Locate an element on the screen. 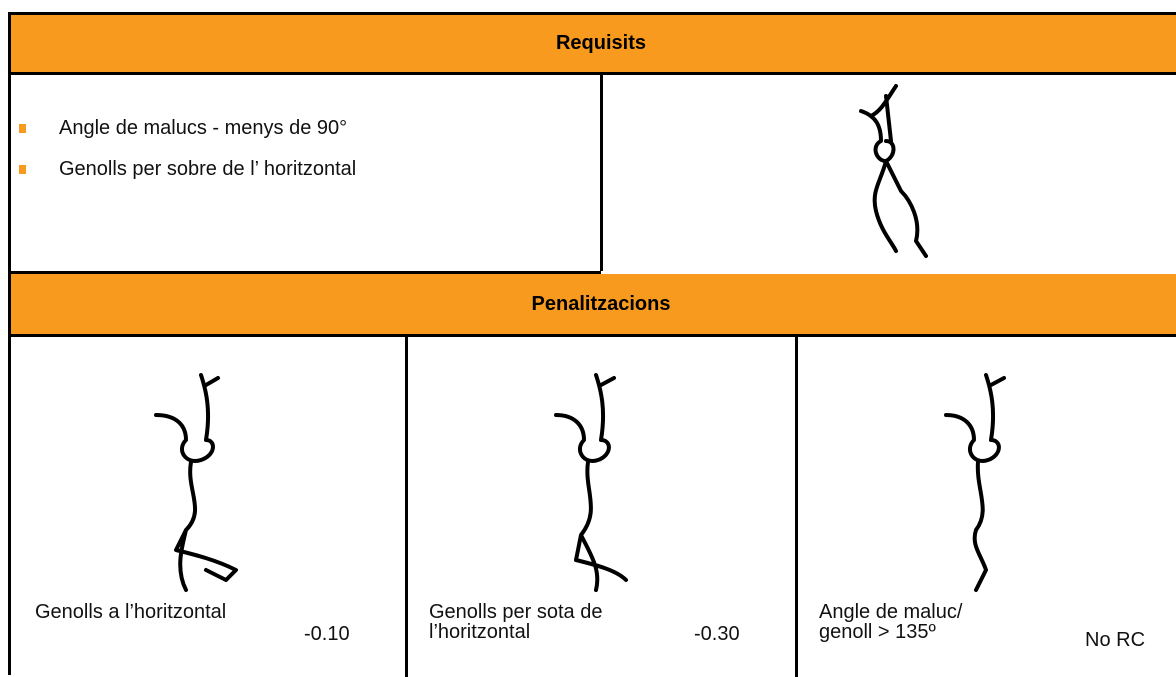  header-text: Requisits is located at coordinates (601, 43).